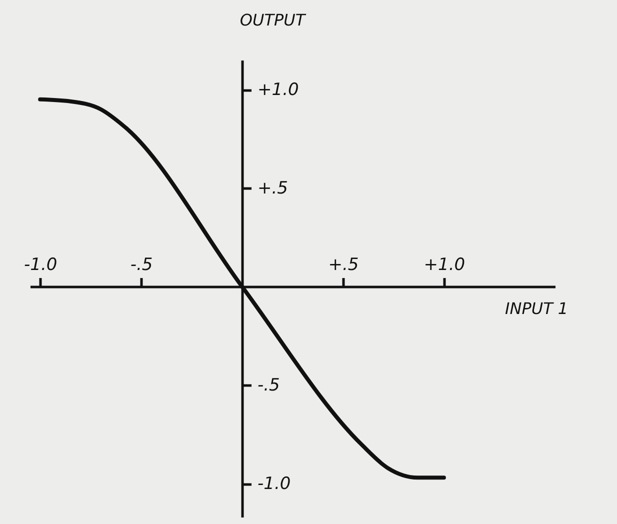 The width and height of the screenshot is (617, 524). I want to click on x-tick-label: -1.0, so click(41, 265).